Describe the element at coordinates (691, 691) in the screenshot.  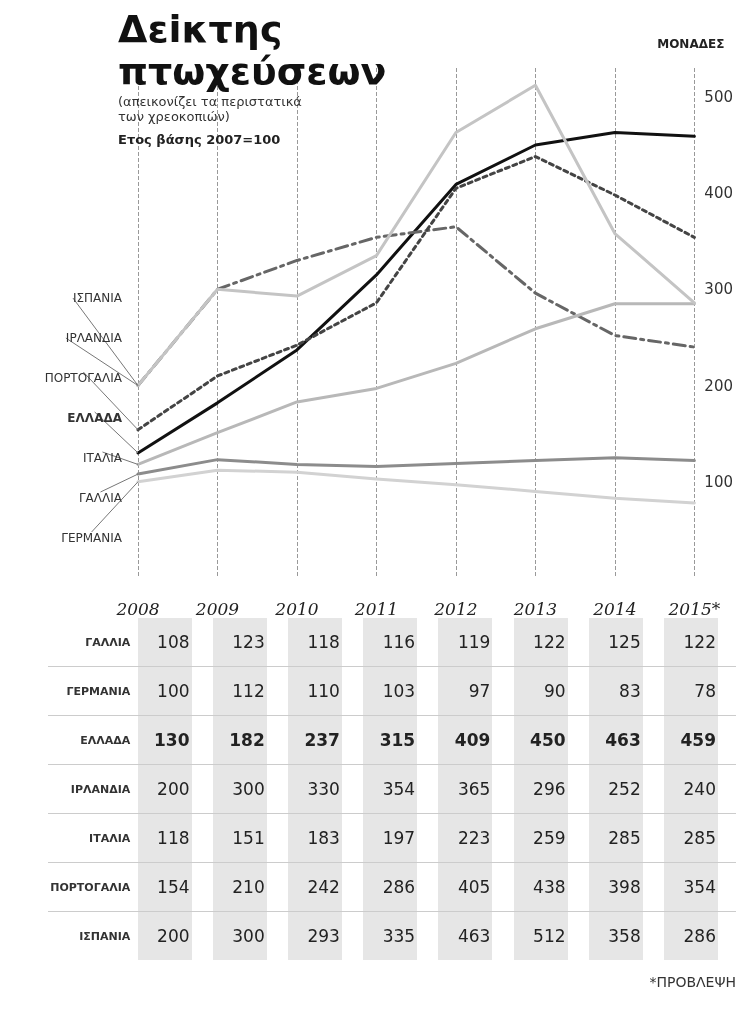
I see `data-label: 78` at that location.